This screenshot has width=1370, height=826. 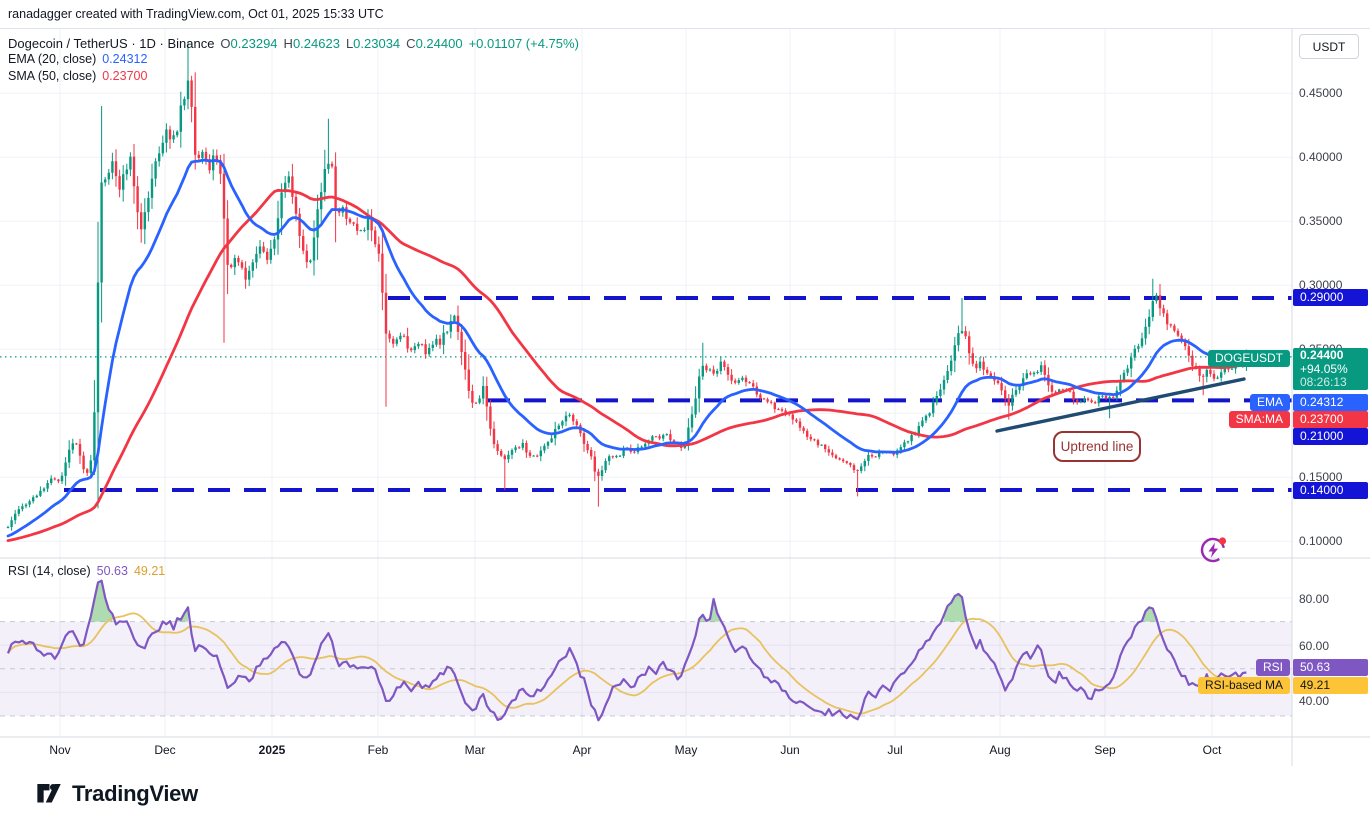 I want to click on currency-toggle-button: USDT, so click(x=1329, y=46).